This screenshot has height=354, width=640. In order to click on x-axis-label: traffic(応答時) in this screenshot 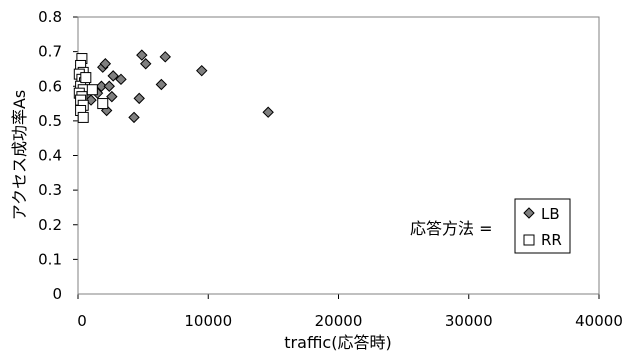, I will do `click(337, 342)`.